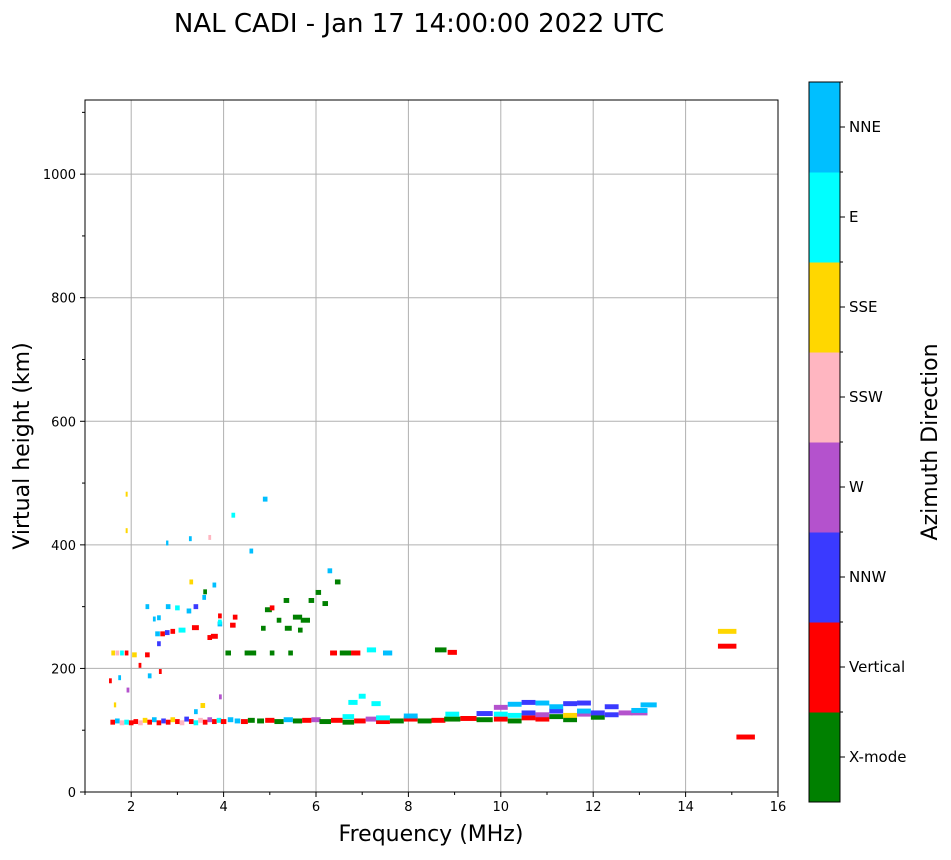 The height and width of the screenshot is (860, 951). What do you see at coordinates (593, 807) in the screenshot?
I see `x-tick-label: 12` at bounding box center [593, 807].